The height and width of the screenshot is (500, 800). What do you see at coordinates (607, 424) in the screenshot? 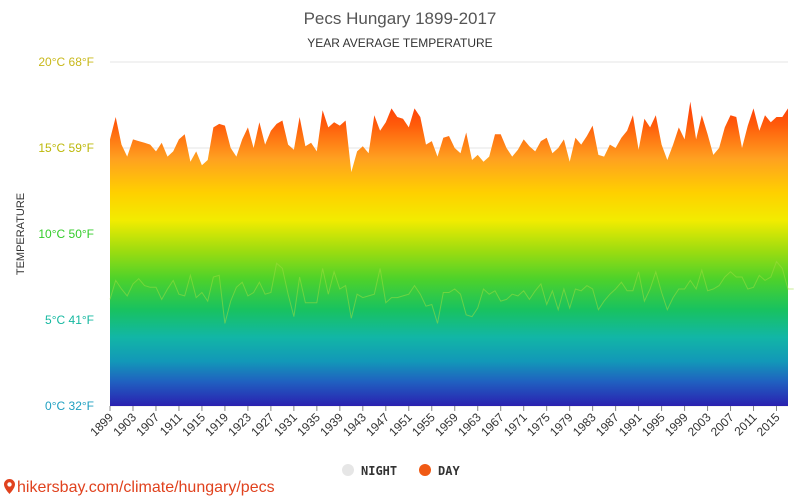
I see `x-tick-label: 1987` at bounding box center [607, 424].